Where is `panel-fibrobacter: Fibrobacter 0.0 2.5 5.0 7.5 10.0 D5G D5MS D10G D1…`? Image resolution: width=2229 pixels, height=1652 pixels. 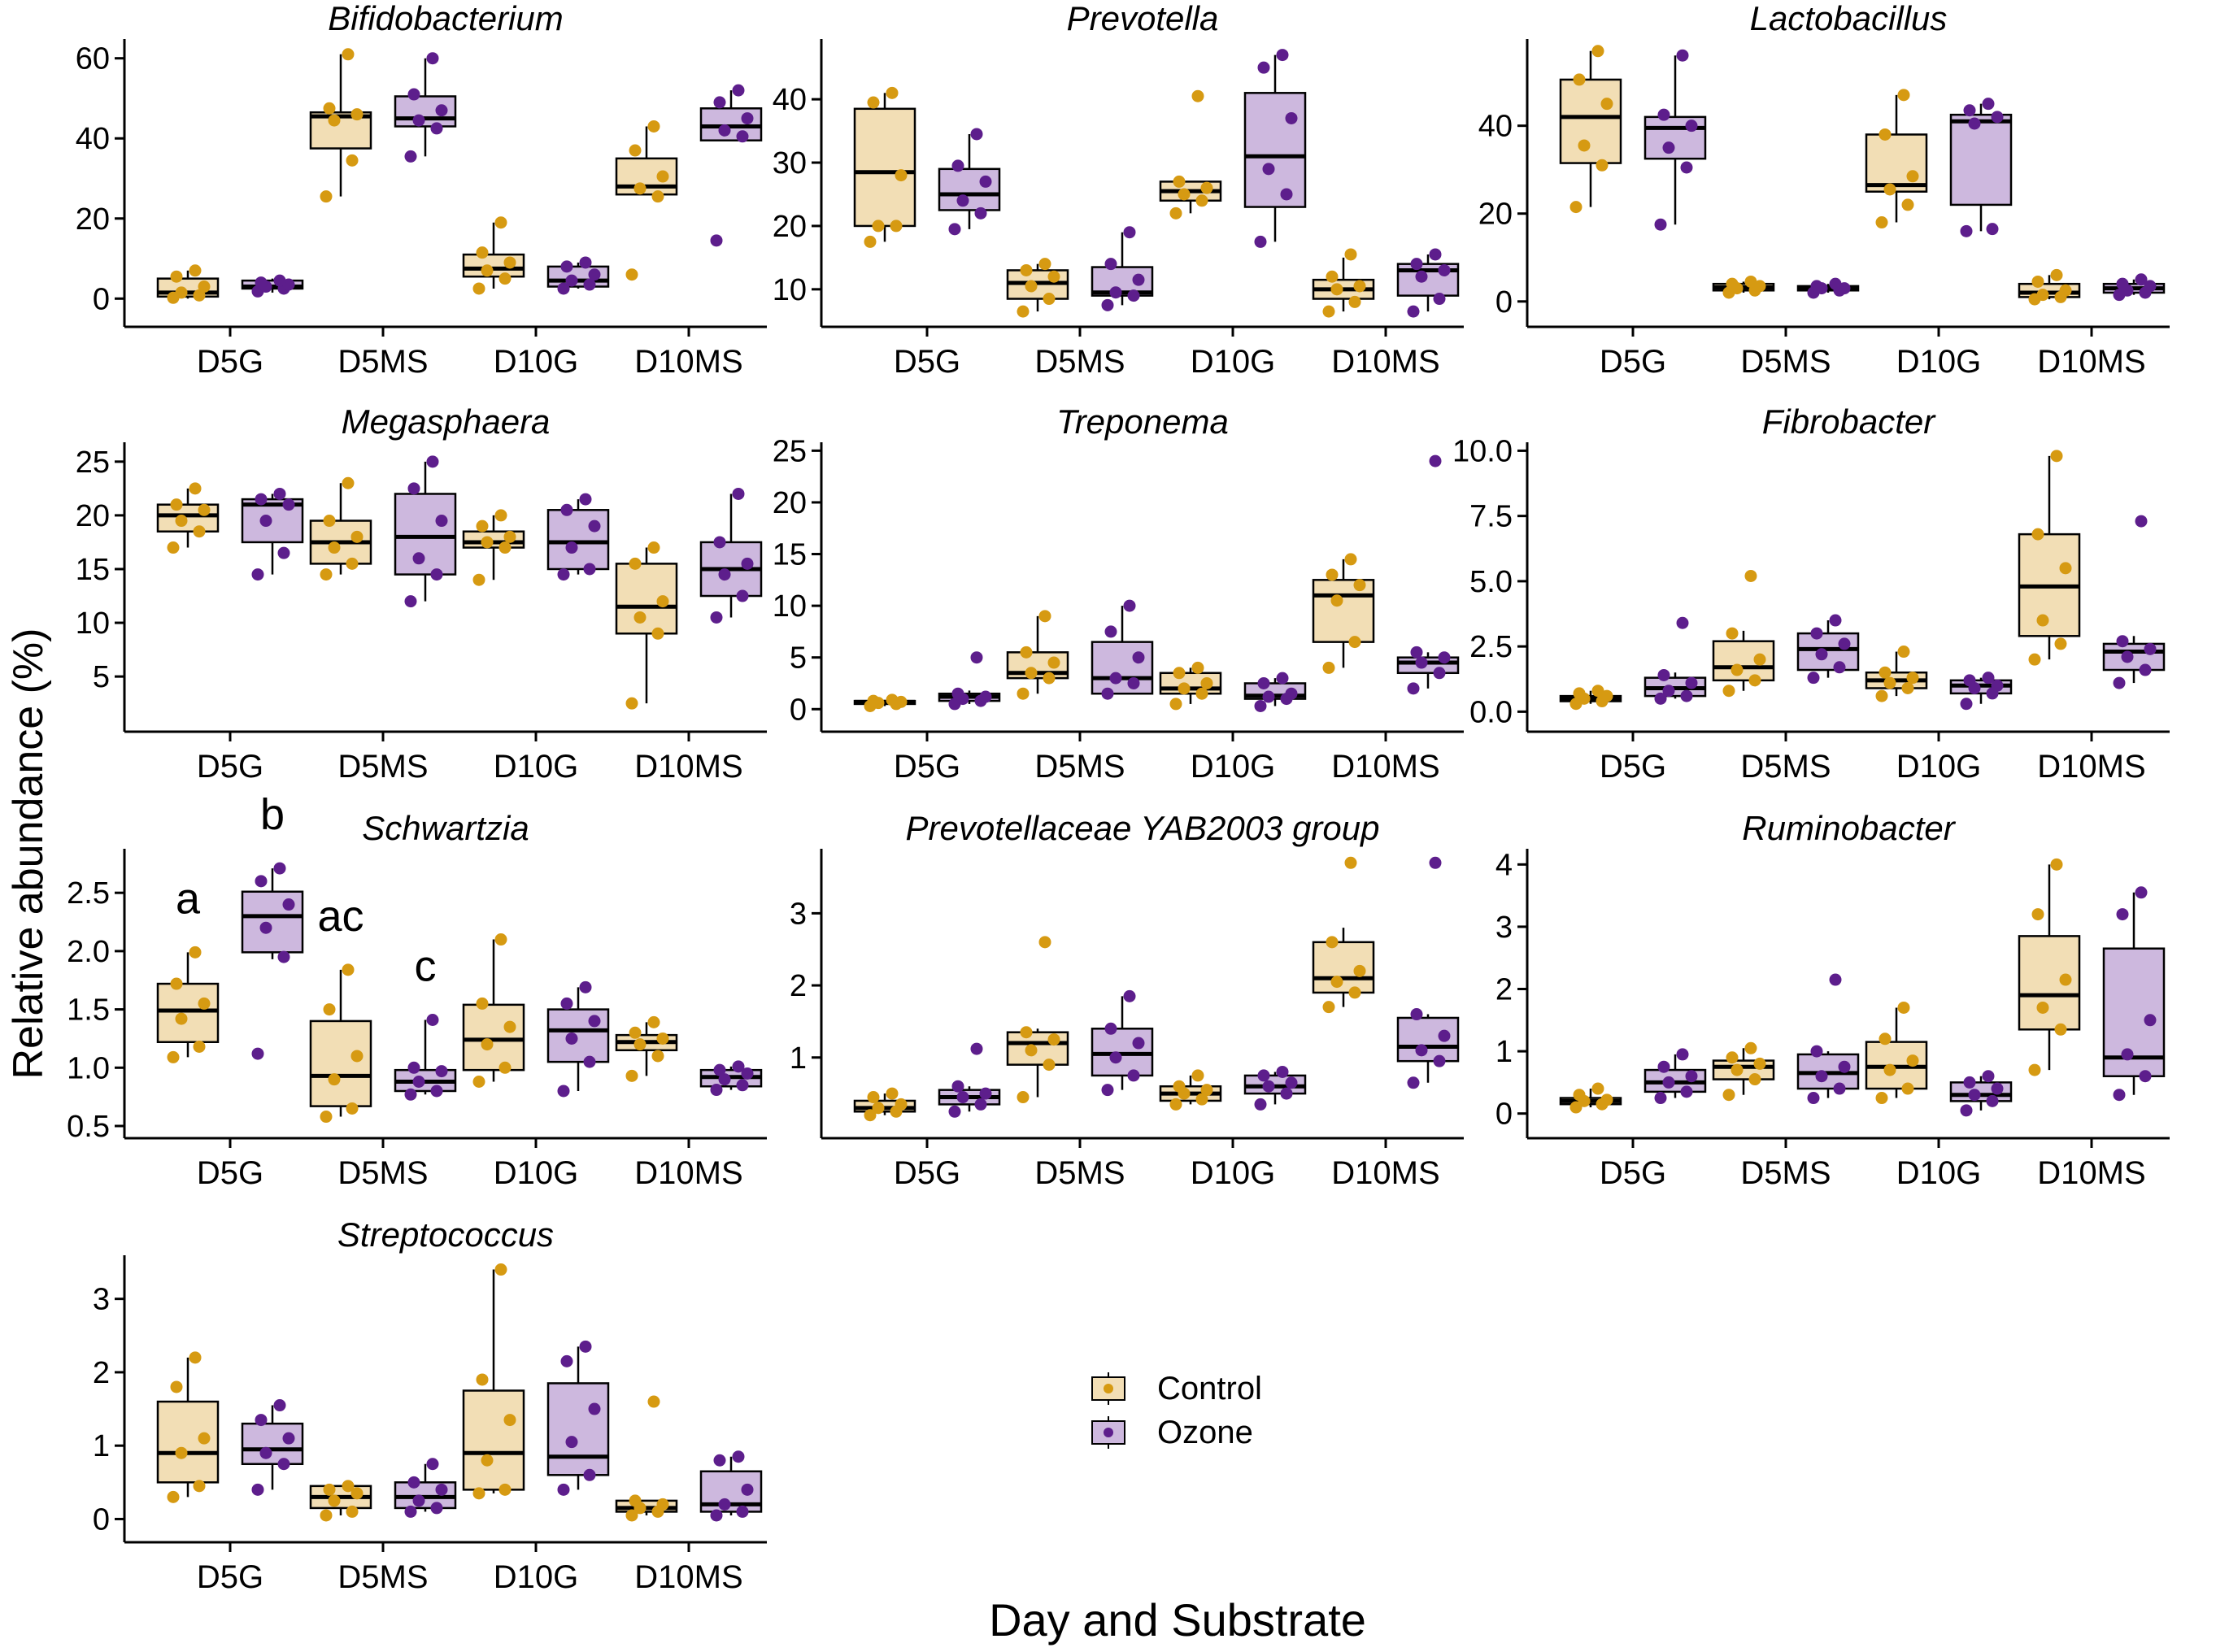
panel-fibrobacter: Fibrobacter 0.0 2.5 5.0 7.5 10.0 D5G D5MS D10G D1… is located at coordinates (1811, 593).